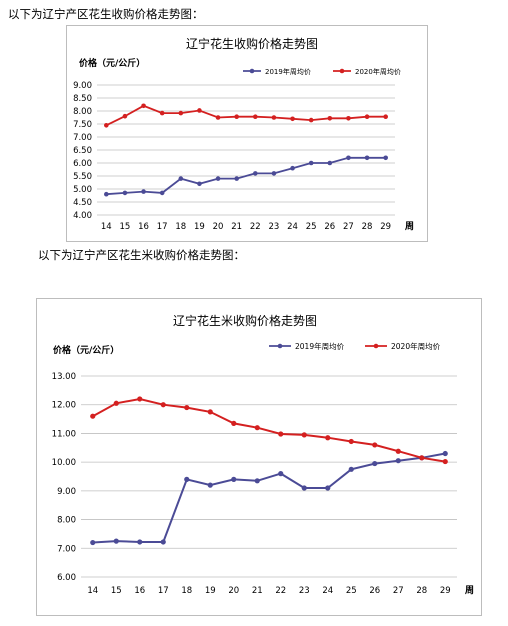 The width and height of the screenshot is (508, 626). Describe the element at coordinates (469, 590) in the screenshot. I see `x-axis-label: 周` at that location.